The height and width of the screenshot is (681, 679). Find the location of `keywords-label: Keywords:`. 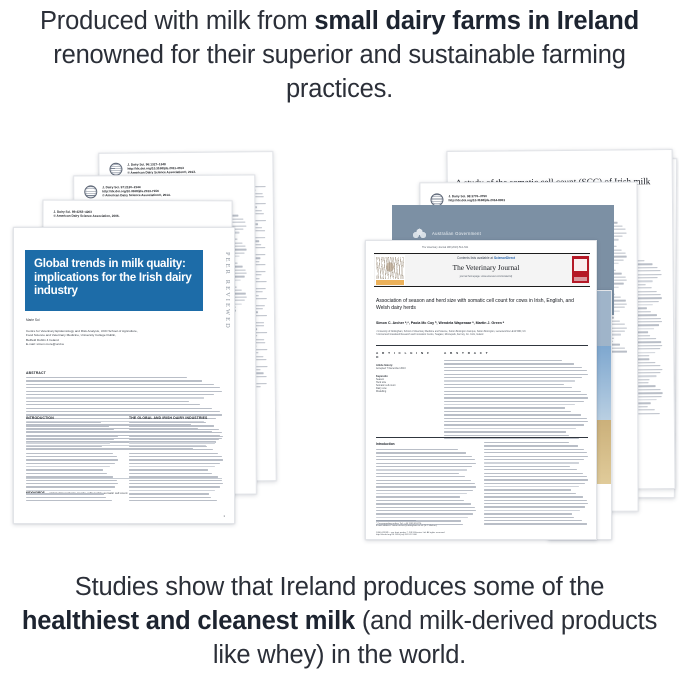

keywords-label: Keywords: is located at coordinates (382, 376).